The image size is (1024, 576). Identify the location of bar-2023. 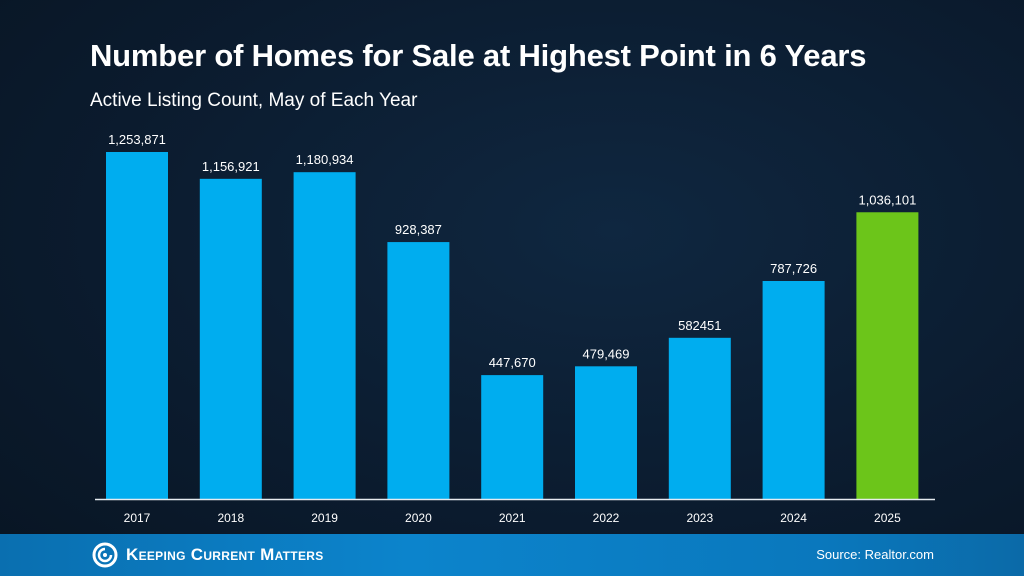
(699, 418).